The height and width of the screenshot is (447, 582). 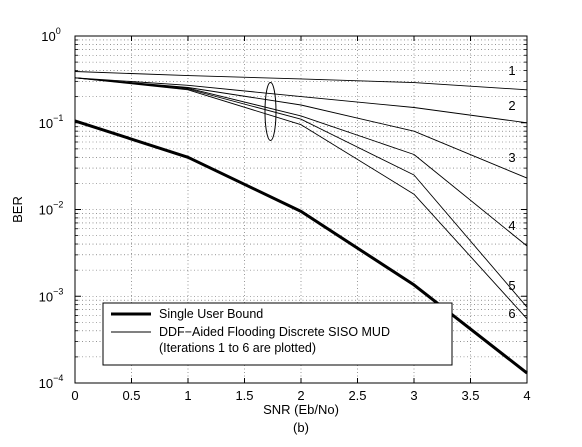 What do you see at coordinates (211, 314) in the screenshot?
I see `legend-label: Single User Bound` at bounding box center [211, 314].